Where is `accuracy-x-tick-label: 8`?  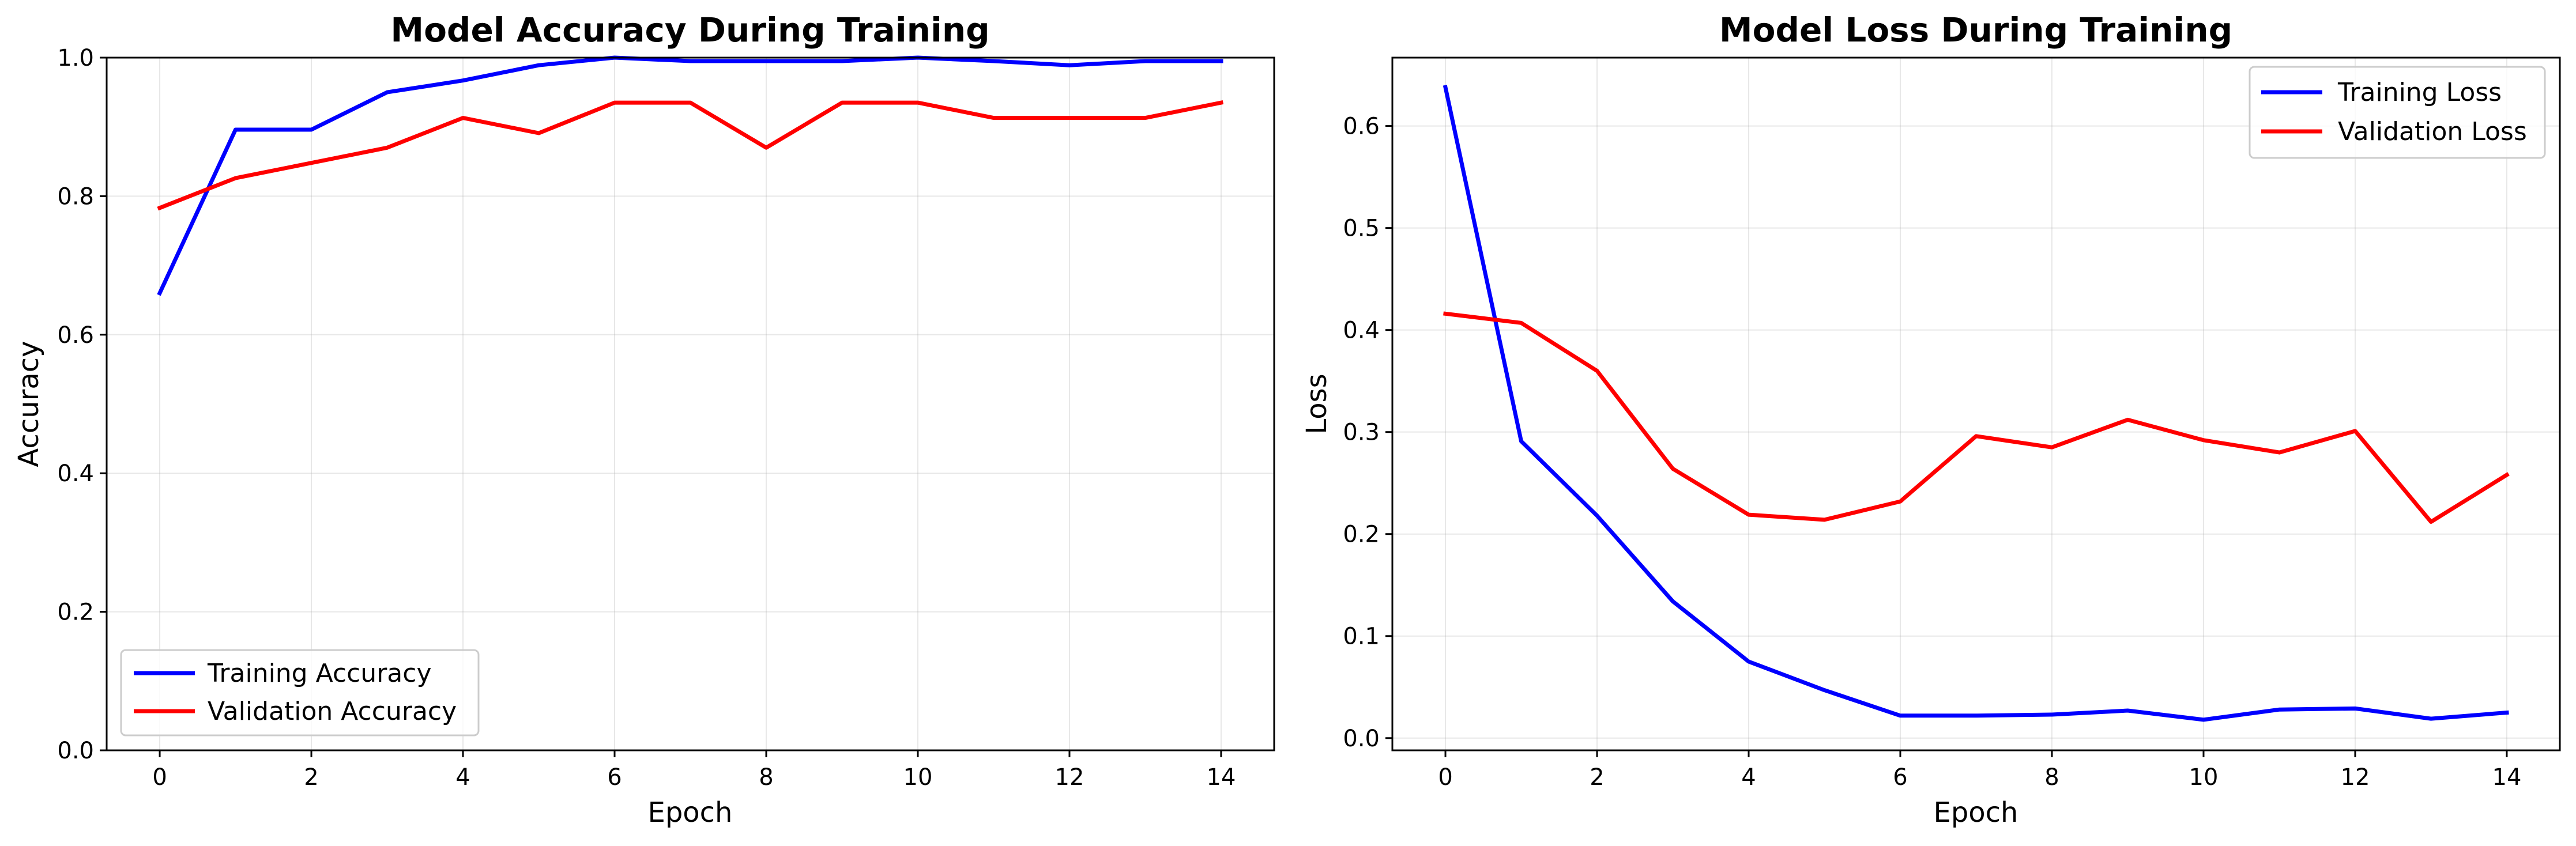
accuracy-x-tick-label: 8 is located at coordinates (766, 777).